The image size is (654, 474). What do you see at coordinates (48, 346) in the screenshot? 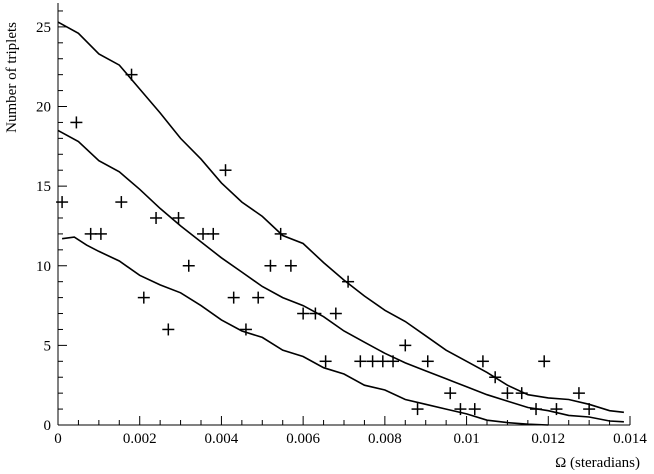
I see `y-tick-label: 5` at bounding box center [48, 346].